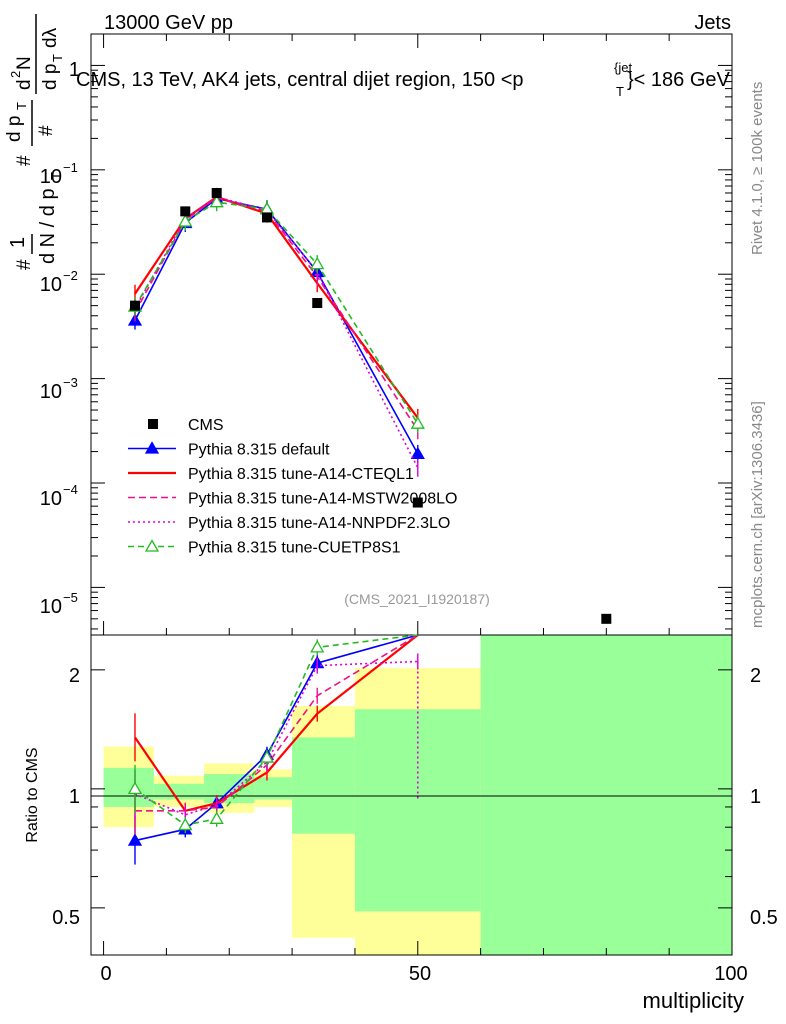  I want to click on legend-label: Pythia 8.315 tune-CUETP8S1, so click(294, 548).